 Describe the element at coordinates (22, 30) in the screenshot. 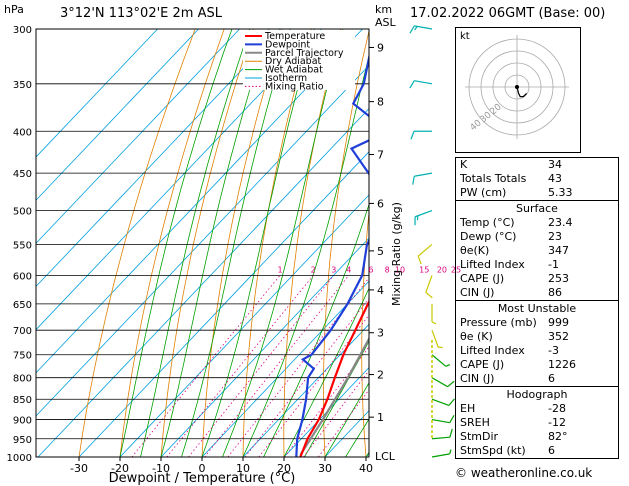

I see `pressure-tick-label: 300` at that location.